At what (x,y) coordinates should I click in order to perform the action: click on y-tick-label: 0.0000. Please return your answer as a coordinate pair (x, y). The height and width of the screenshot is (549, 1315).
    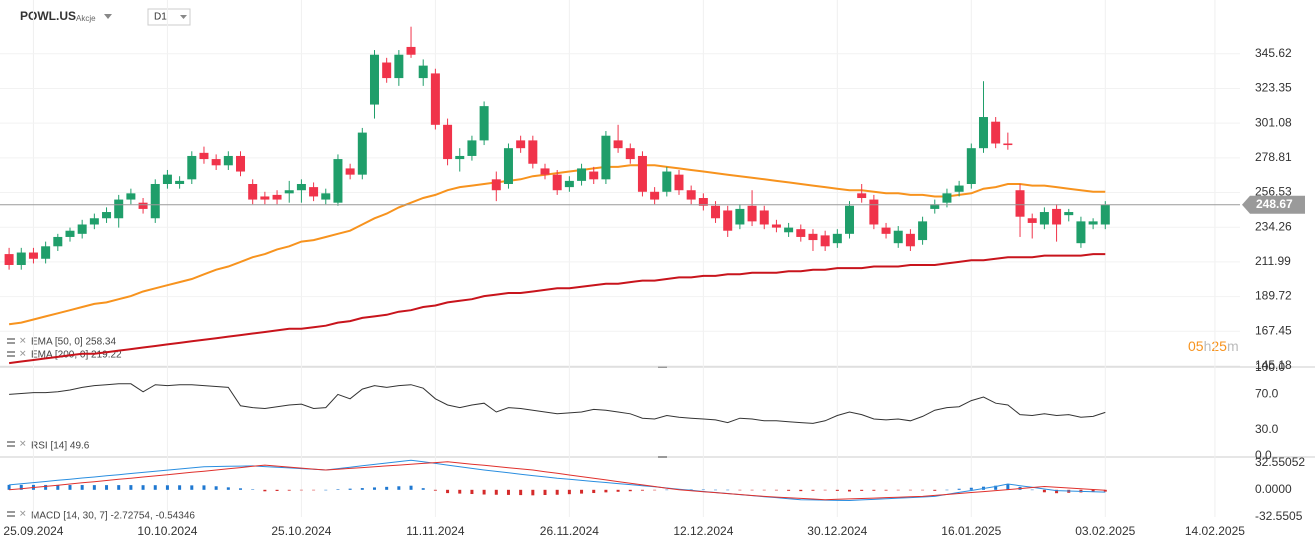
    Looking at the image, I should click on (1273, 489).